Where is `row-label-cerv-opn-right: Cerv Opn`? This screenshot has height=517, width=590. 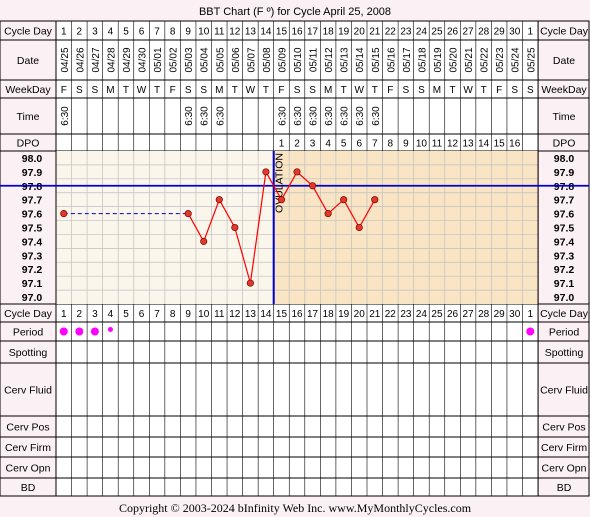 row-label-cerv-opn-right: Cerv Opn is located at coordinates (564, 469).